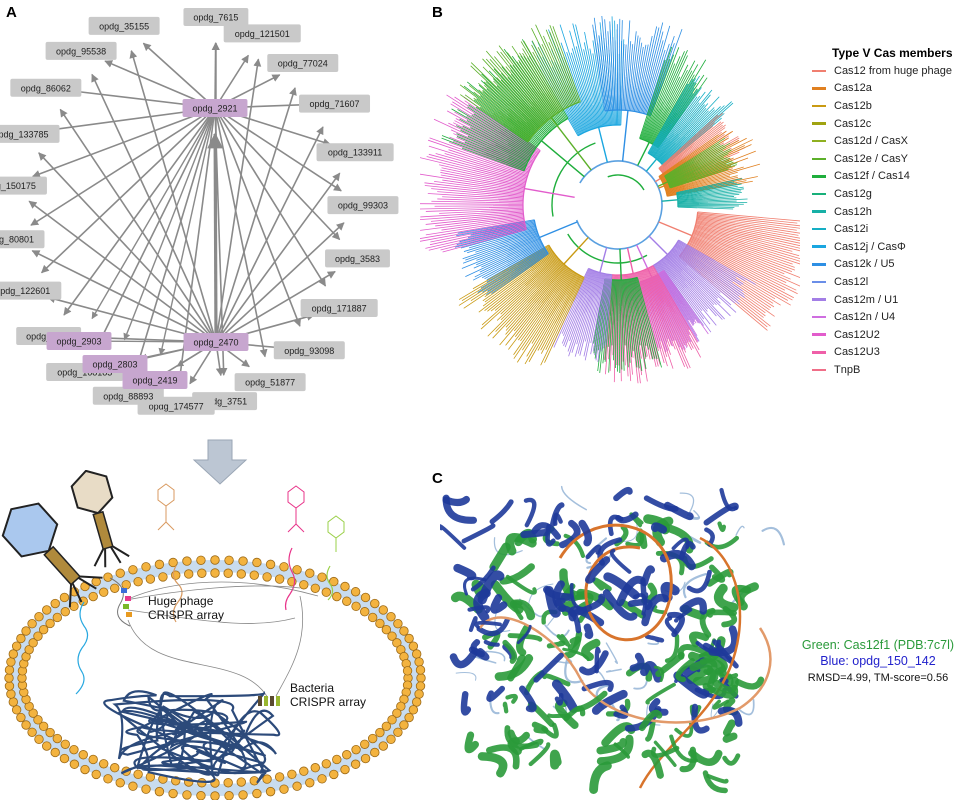 This screenshot has width=966, height=806. What do you see at coordinates (887, 265) in the screenshot?
I see `legend-item: Cas12k / U5` at bounding box center [887, 265].